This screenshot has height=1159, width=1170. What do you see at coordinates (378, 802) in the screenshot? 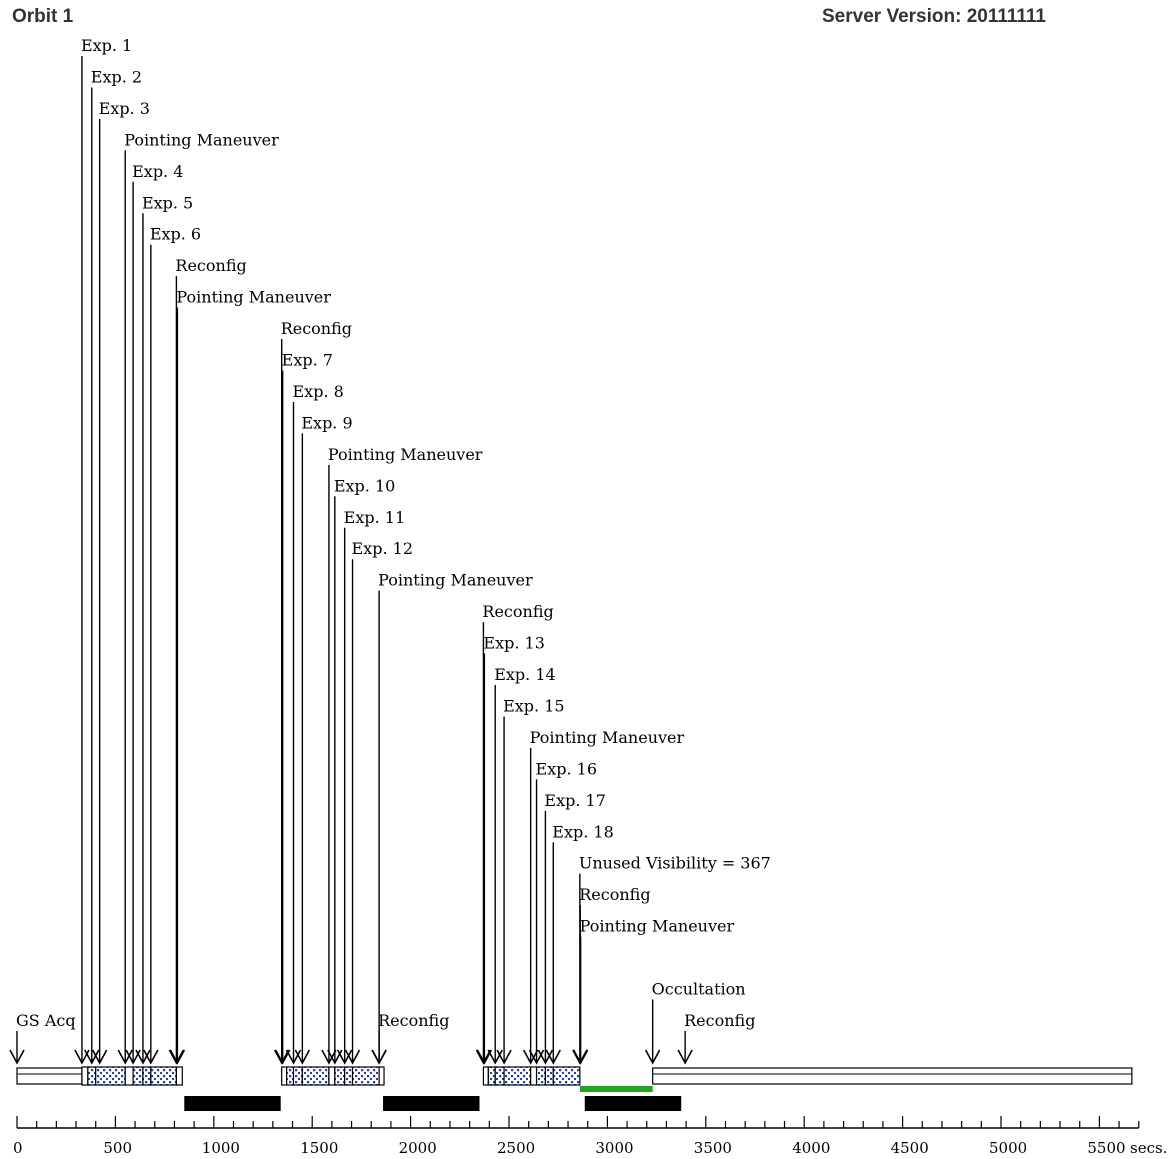
I see `event-marker: Exp. 12` at bounding box center [378, 802].